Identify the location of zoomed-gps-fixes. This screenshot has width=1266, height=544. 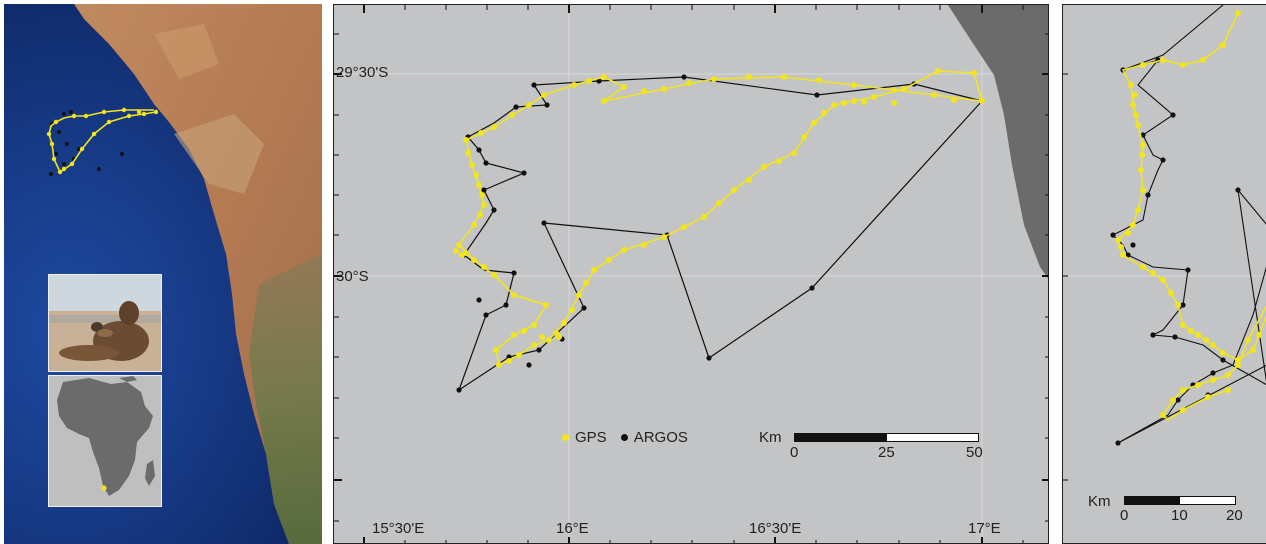
(1188, 214).